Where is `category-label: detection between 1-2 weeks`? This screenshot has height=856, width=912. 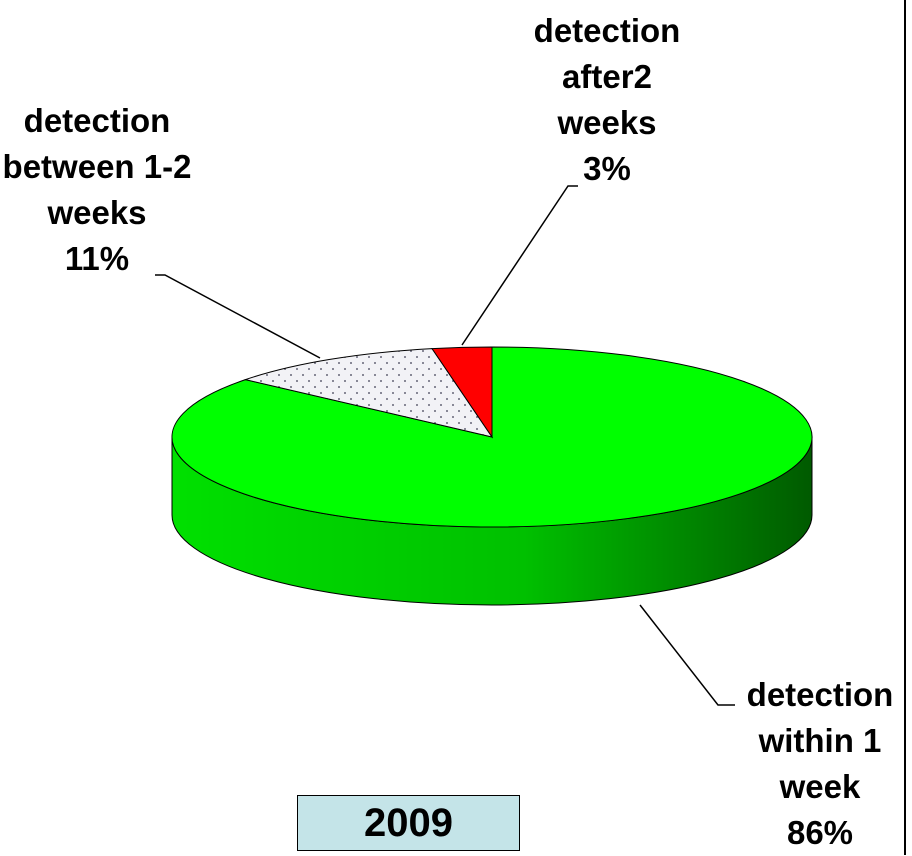
category-label: detection between 1-2 weeks is located at coordinates (97, 166).